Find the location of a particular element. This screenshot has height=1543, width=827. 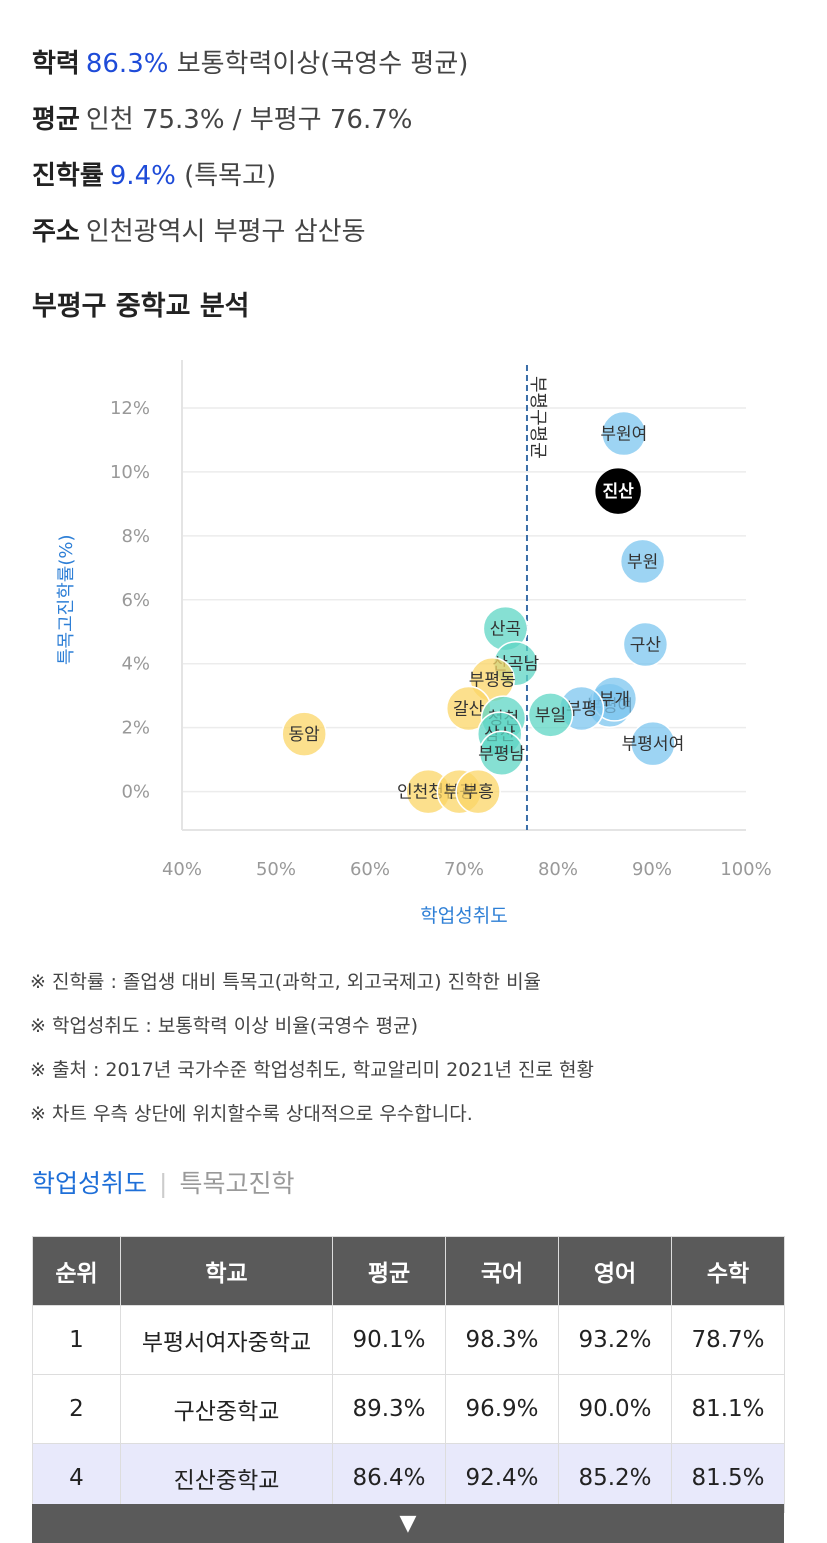

chevron-down-icon: ▼ is located at coordinates (408, 1523).